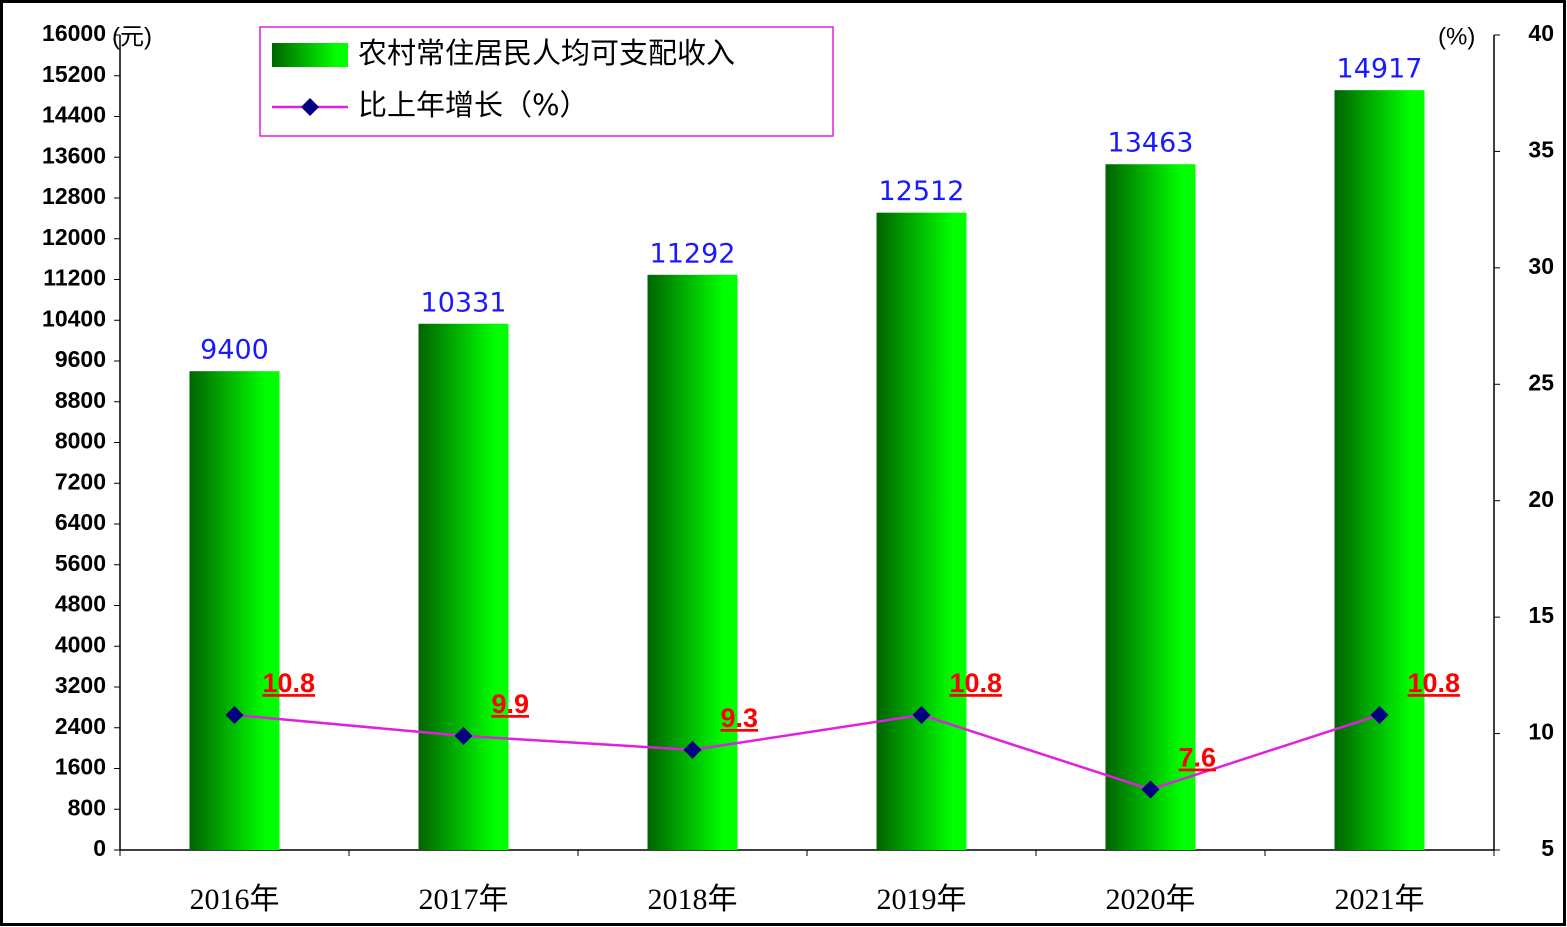 This screenshot has width=1567, height=927. What do you see at coordinates (473, 105) in the screenshot?
I see `legend-label: 比上年增长（%）` at bounding box center [473, 105].